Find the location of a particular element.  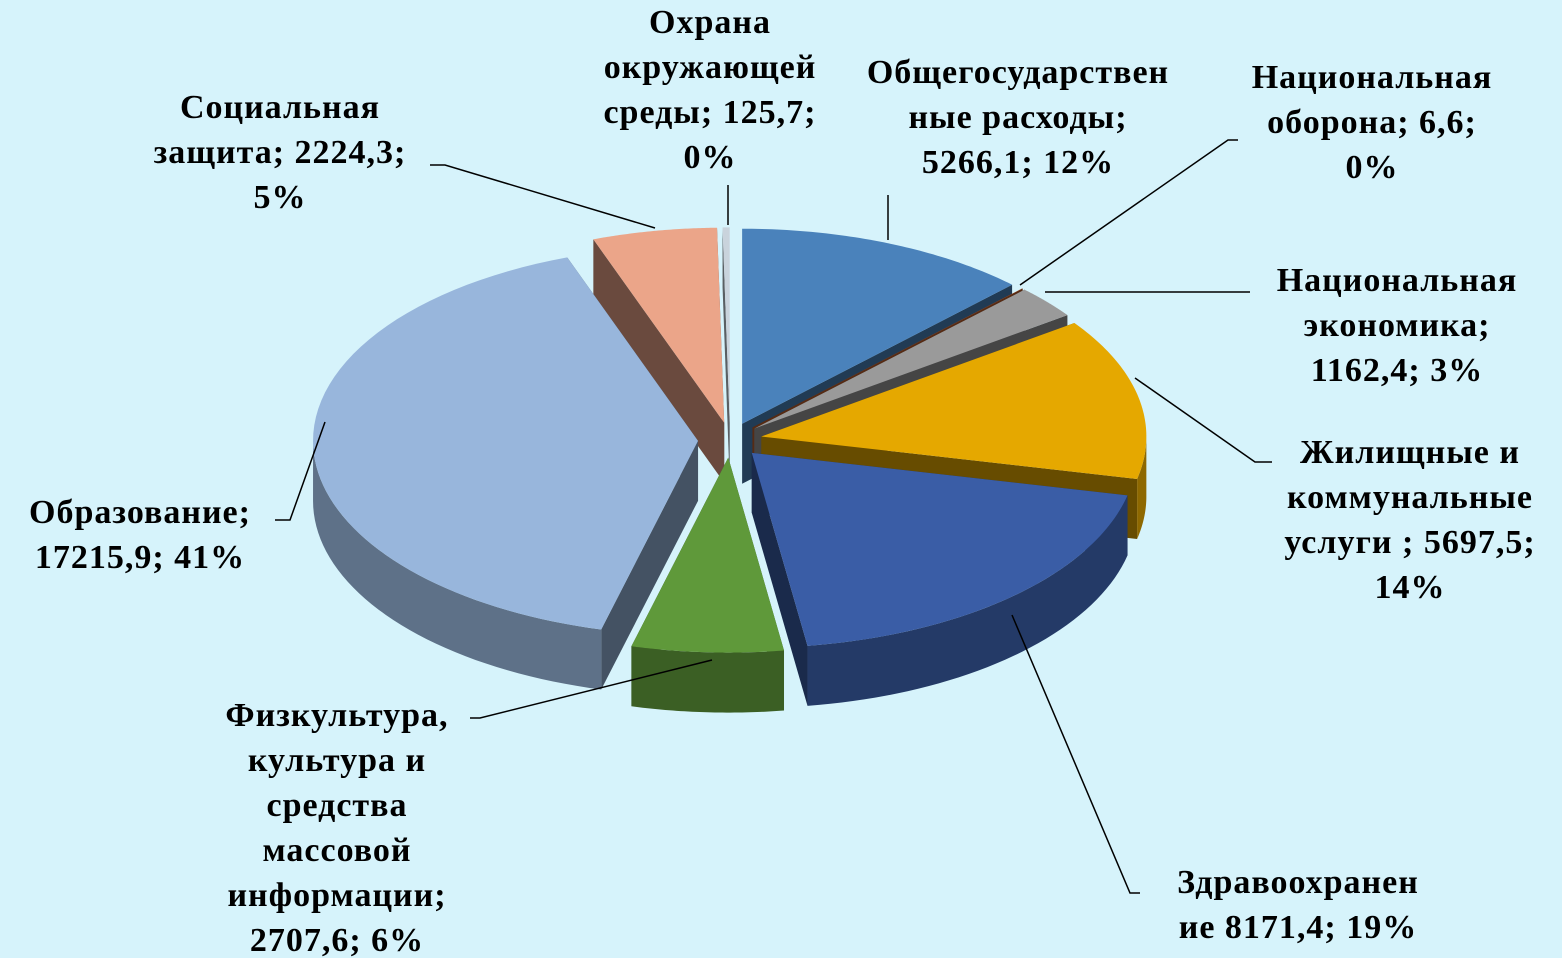

data-label: коммунальные is located at coordinates (1410, 497).